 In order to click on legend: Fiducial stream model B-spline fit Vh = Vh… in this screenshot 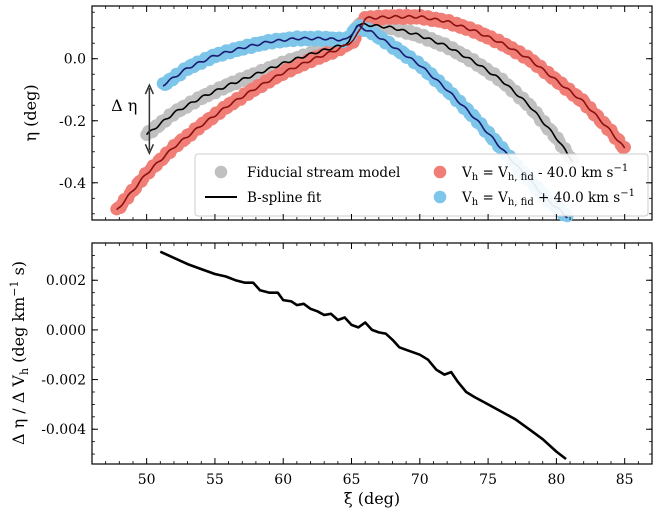, I will do `click(421, 185)`.